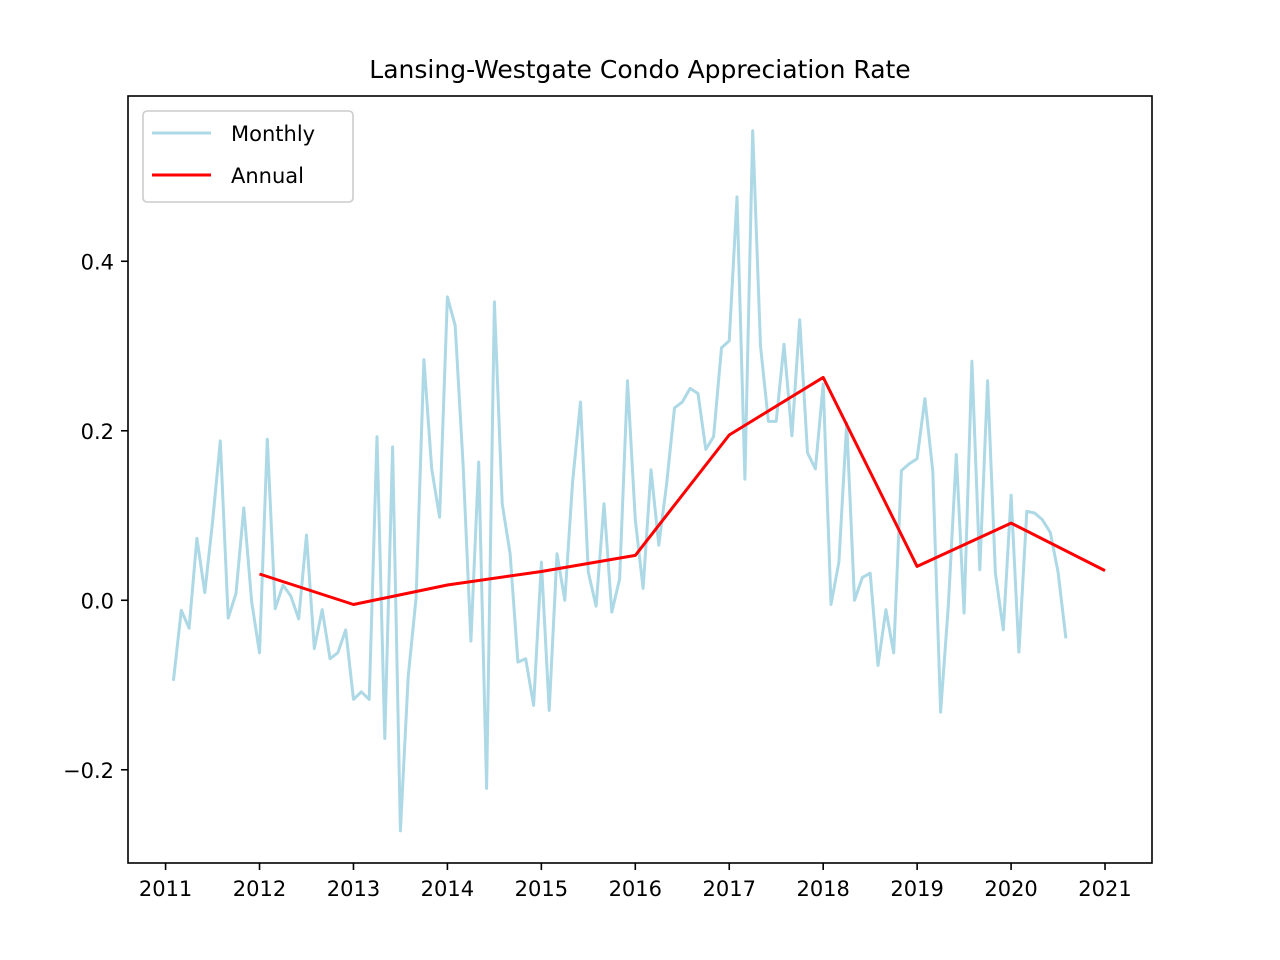  I want to click on x-tick-label: 2015, so click(541, 889).